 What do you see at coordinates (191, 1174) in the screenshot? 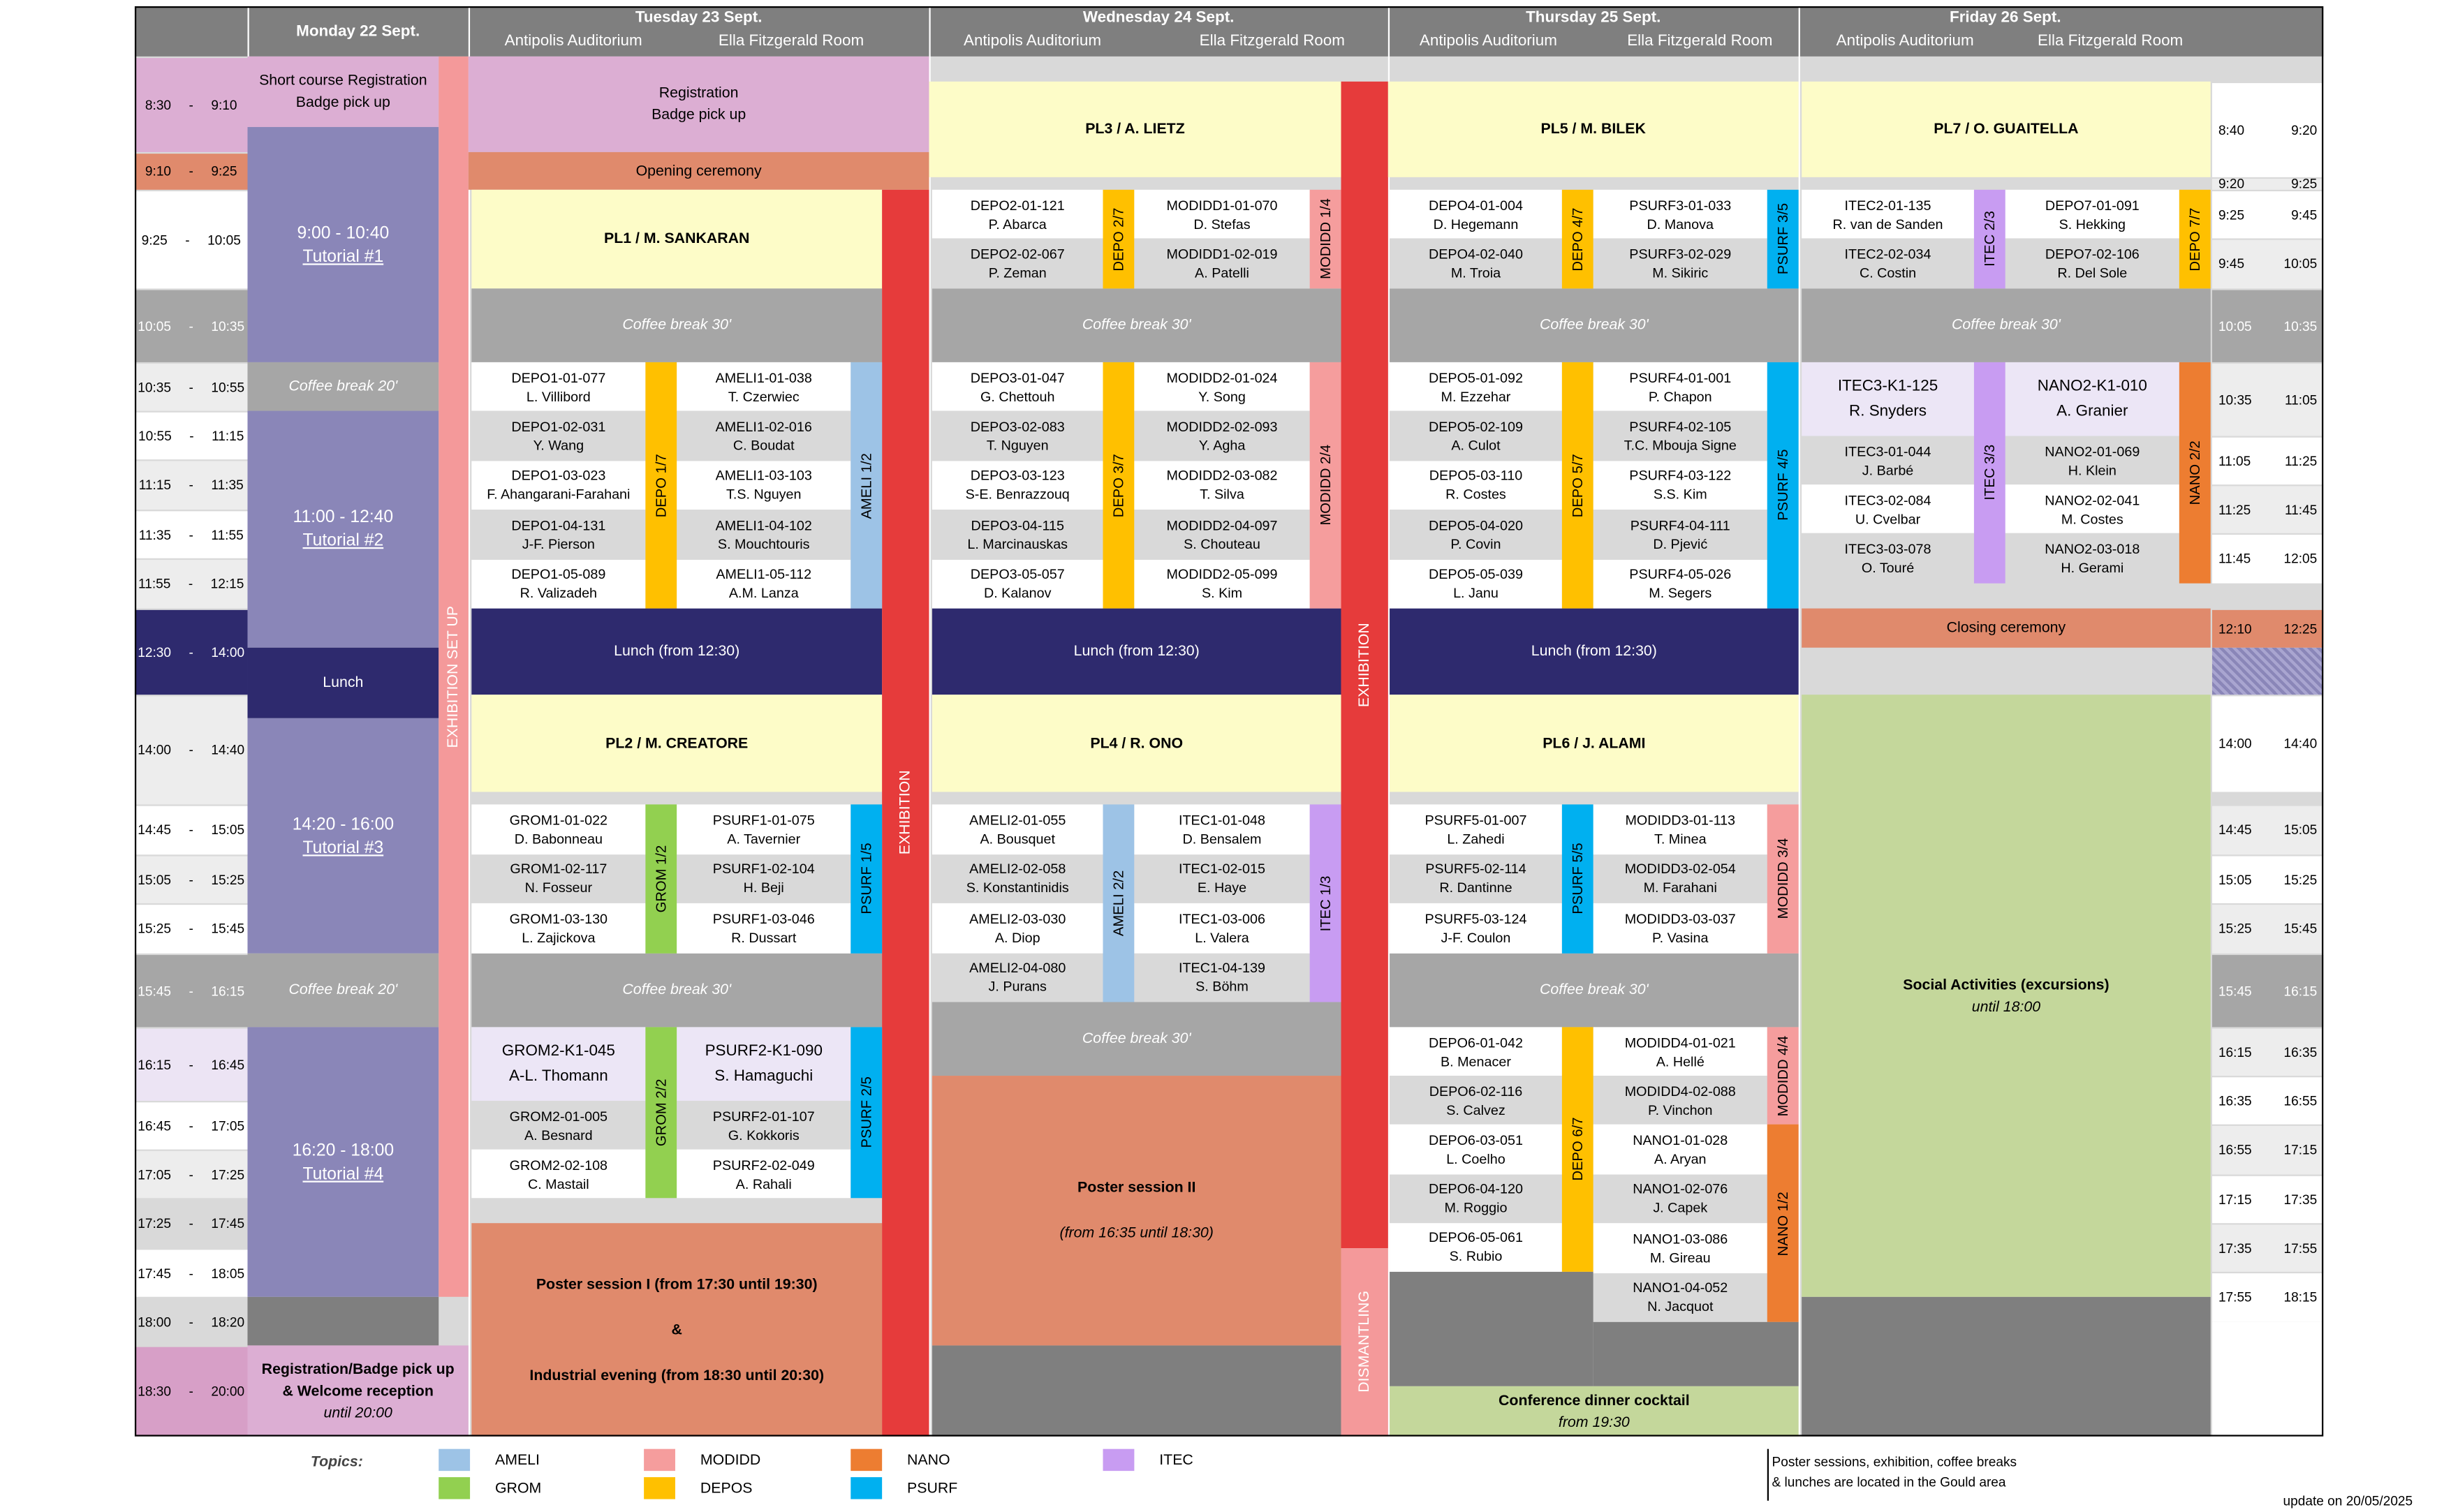
I see `time-slot: 17:05 - 17:25` at bounding box center [191, 1174].